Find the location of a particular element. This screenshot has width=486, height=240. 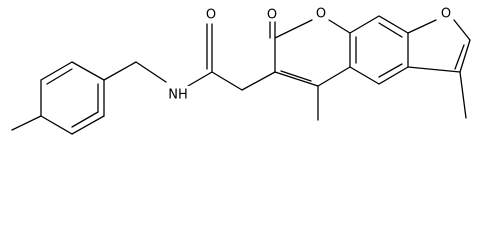

label-background is located at coordinates (178, 95).